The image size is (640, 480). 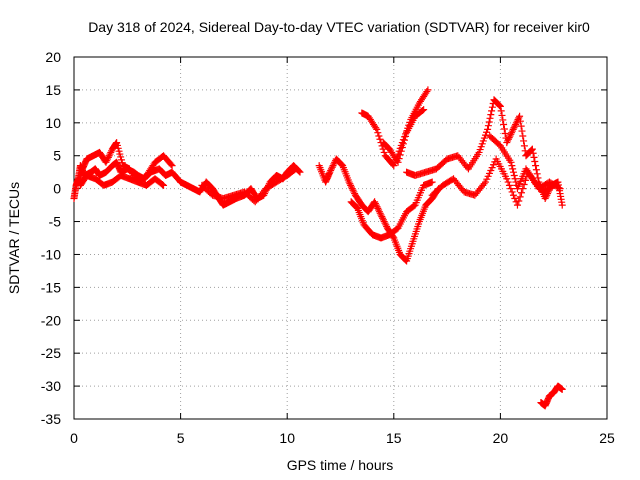 What do you see at coordinates (340, 465) in the screenshot?
I see `x-axis-label: GPS time / hours` at bounding box center [340, 465].